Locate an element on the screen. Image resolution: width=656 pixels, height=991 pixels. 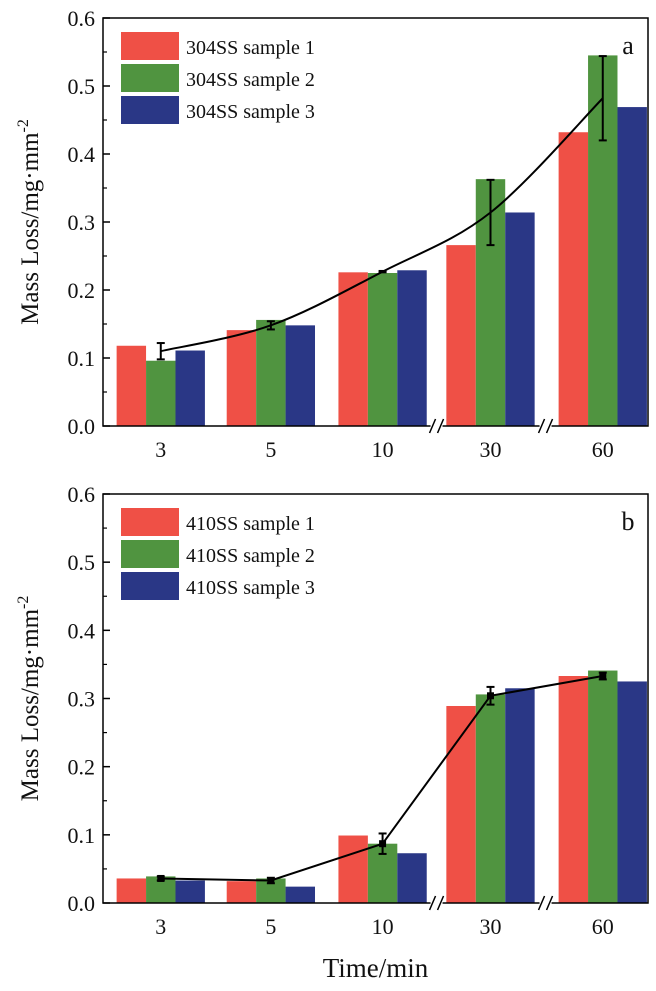
legend-label: 304SS sample 1 is located at coordinates (250, 48).